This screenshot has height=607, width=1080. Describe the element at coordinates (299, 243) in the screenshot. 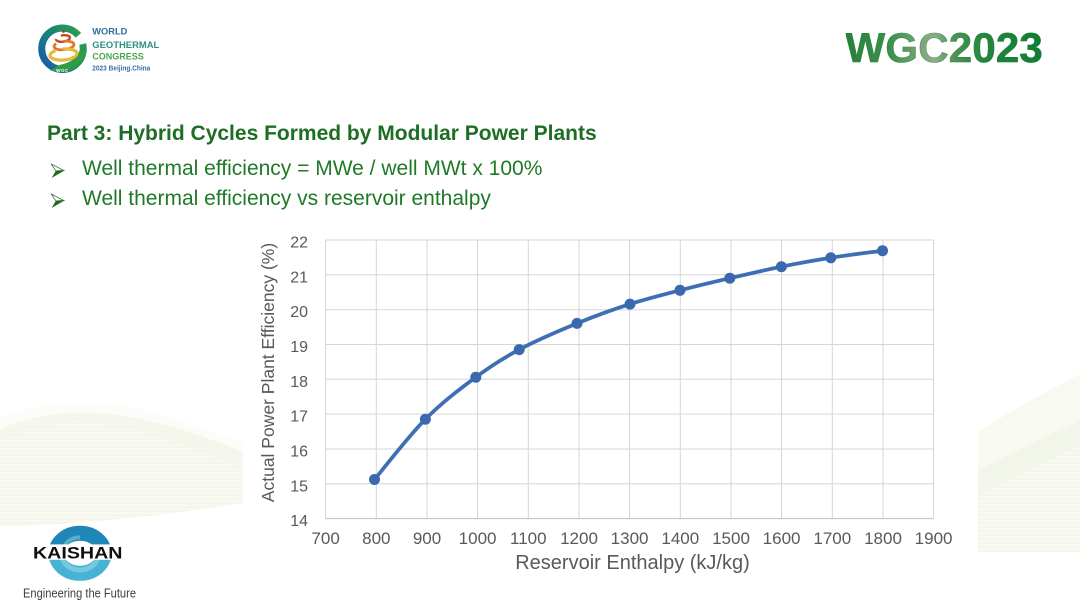

I see `svg-text: 22` at that location.